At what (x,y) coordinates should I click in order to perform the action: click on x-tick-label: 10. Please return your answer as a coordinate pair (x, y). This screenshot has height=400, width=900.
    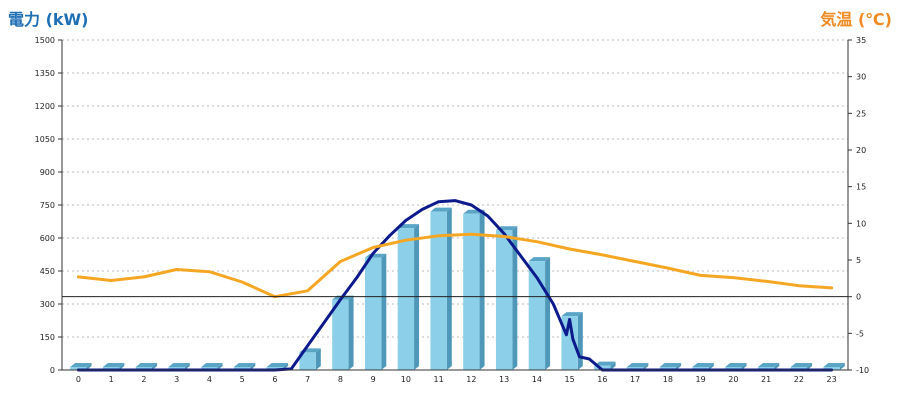
    Looking at the image, I should click on (406, 379).